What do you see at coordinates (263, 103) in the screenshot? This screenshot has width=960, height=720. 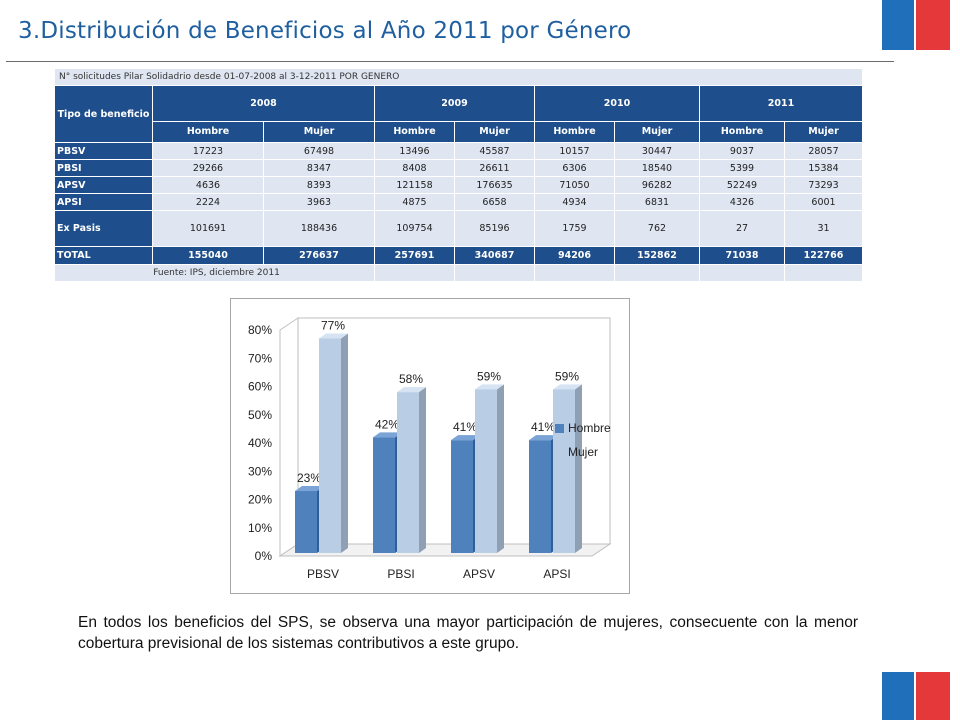 I see `year-header: 2008` at bounding box center [263, 103].